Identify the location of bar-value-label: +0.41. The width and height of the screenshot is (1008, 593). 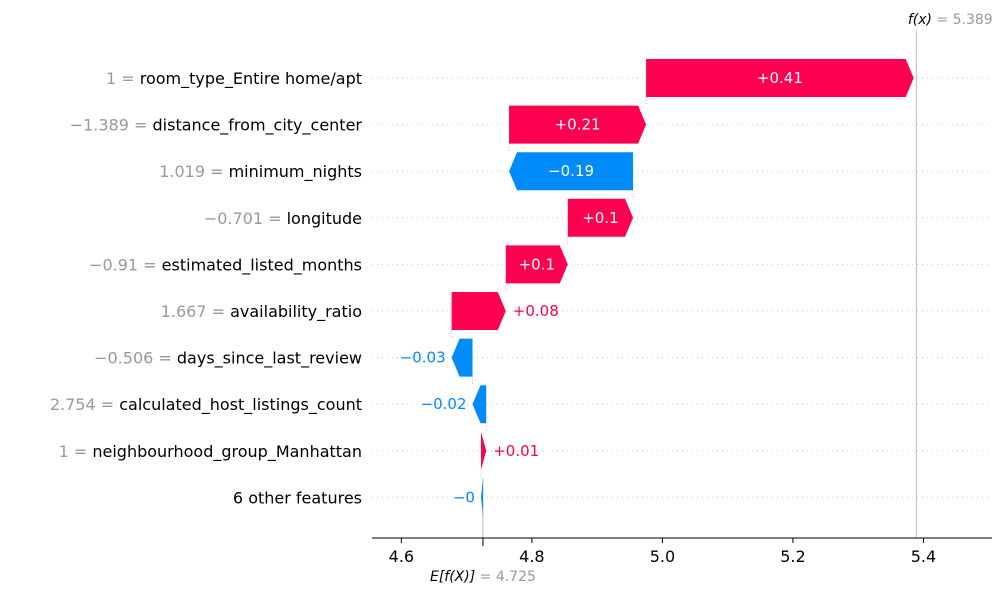
(780, 78).